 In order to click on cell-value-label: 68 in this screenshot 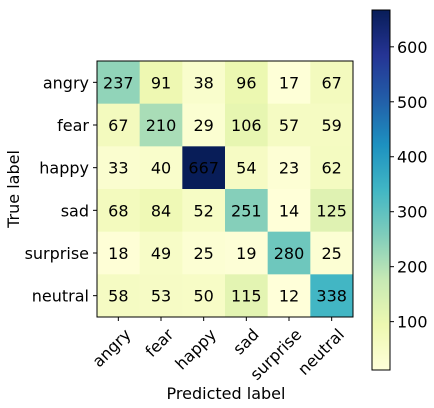, I will do `click(118, 210)`.